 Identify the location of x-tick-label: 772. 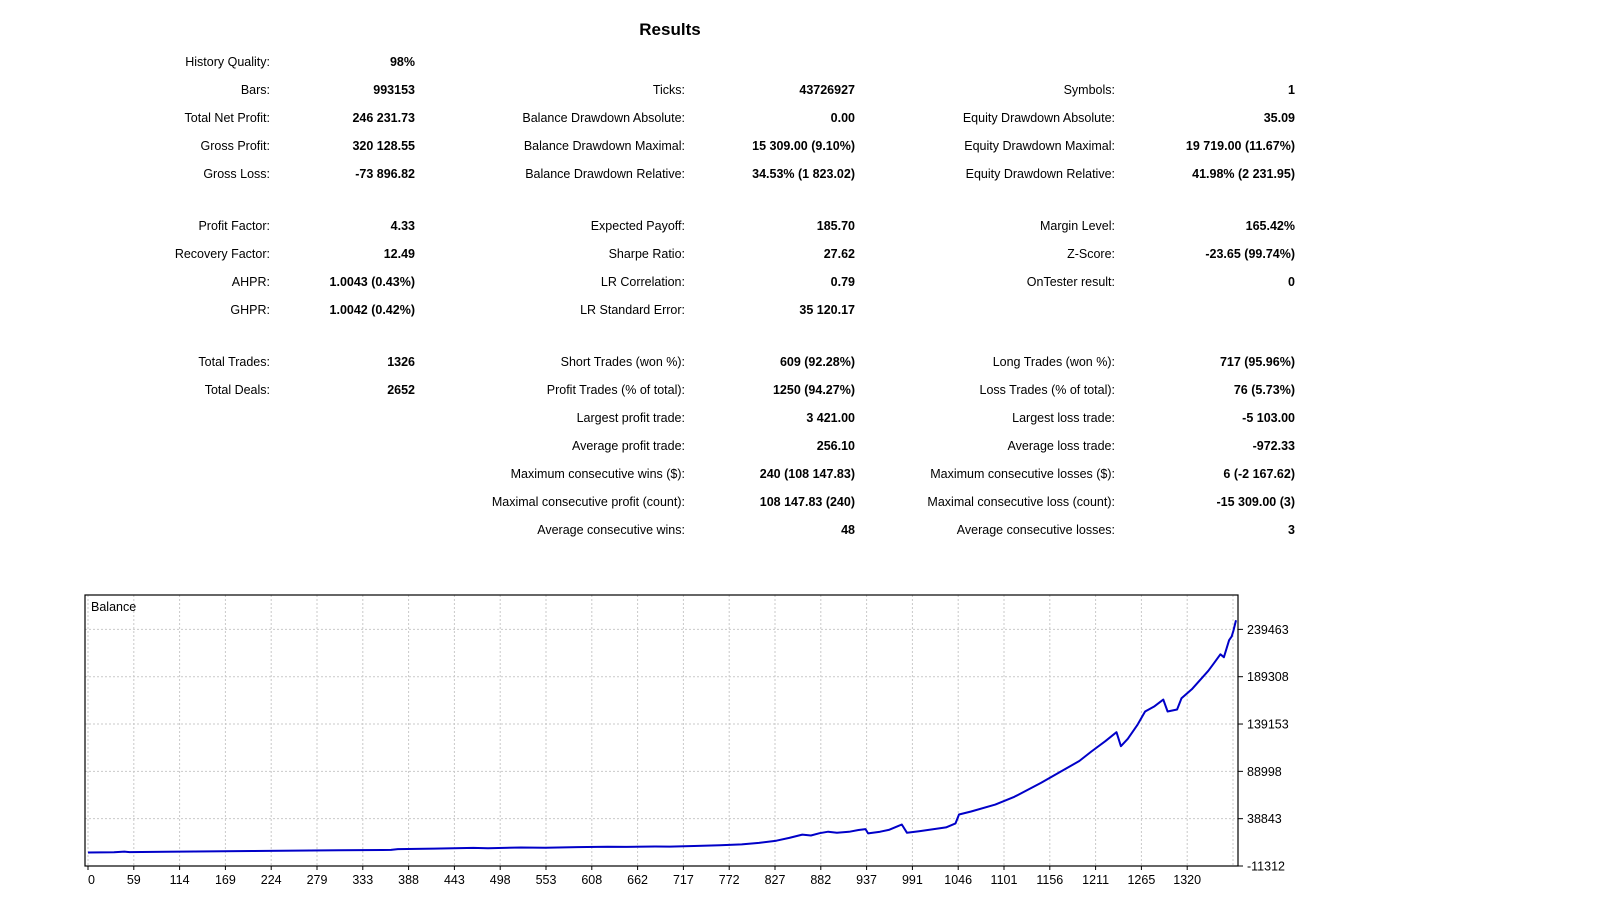
(729, 880).